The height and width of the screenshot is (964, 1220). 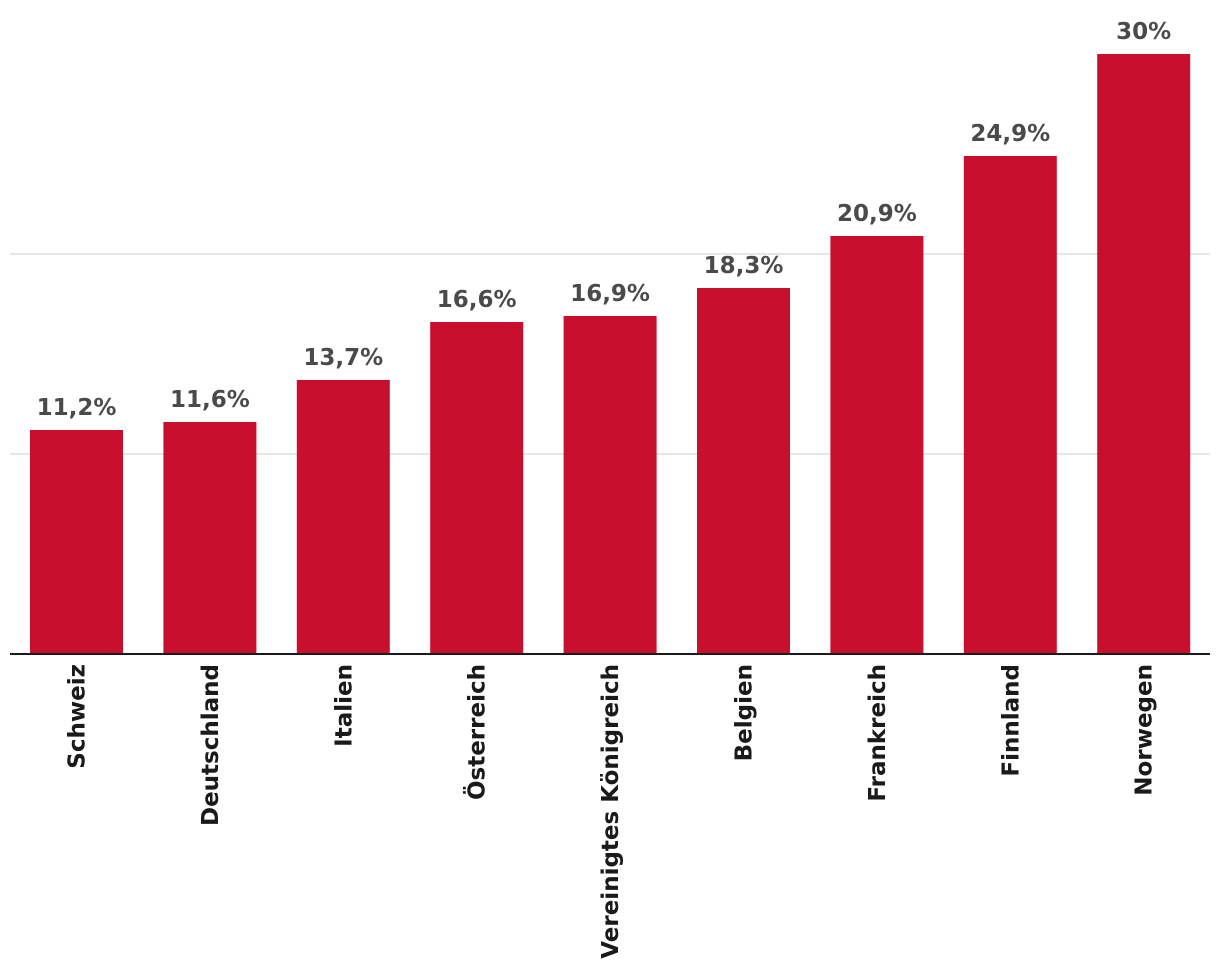 I want to click on category-label-1: Deutschland, so click(x=211, y=745).